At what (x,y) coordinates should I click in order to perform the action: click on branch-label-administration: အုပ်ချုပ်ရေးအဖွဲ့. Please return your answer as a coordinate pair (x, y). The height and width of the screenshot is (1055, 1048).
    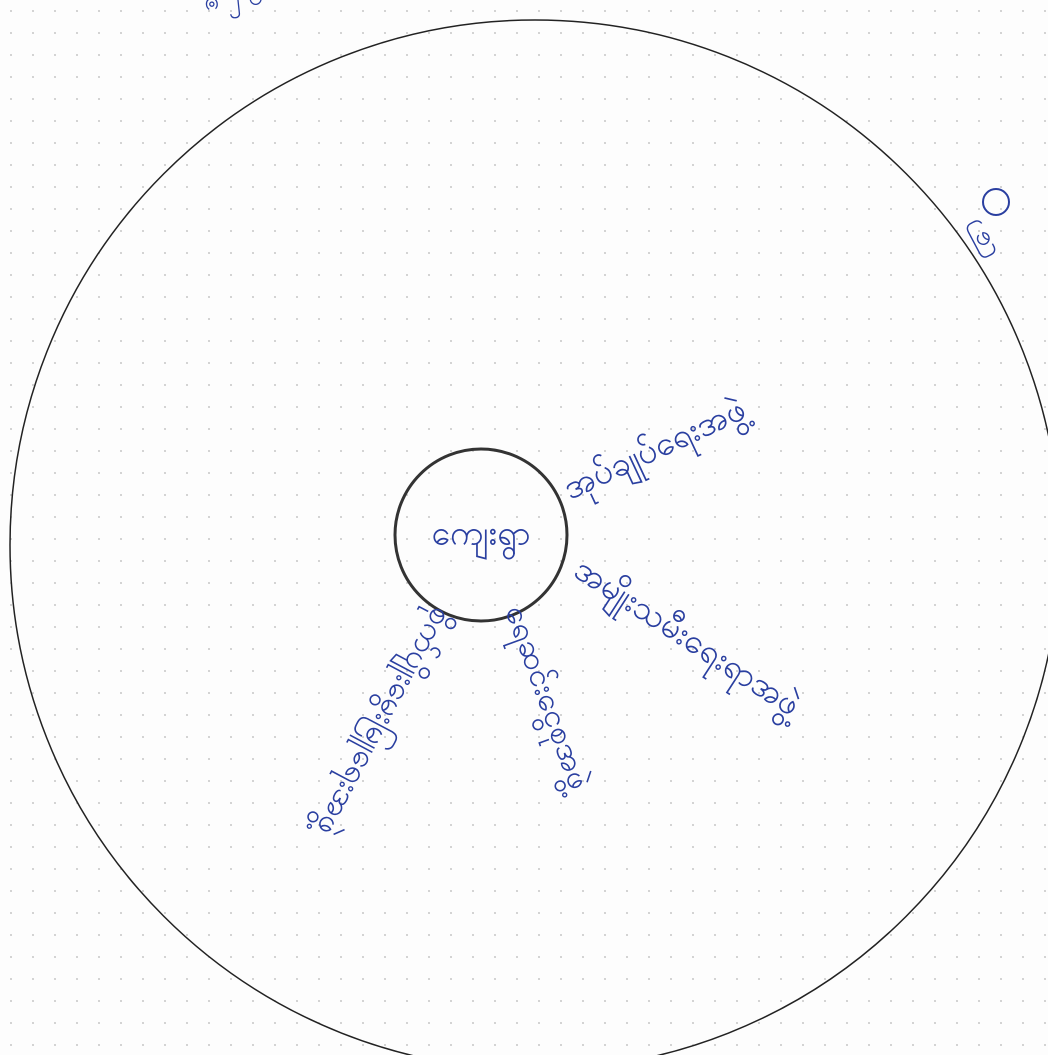
    Looking at the image, I should click on (658, 450).